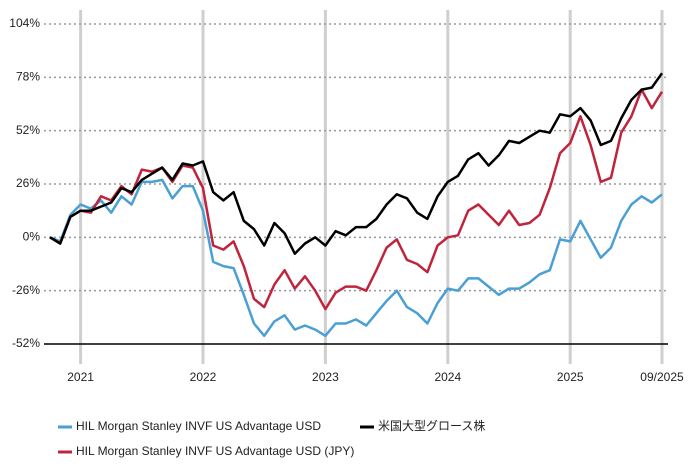  Describe the element at coordinates (431, 425) in the screenshot. I see `legend-label: 米国大型グロース株` at that location.